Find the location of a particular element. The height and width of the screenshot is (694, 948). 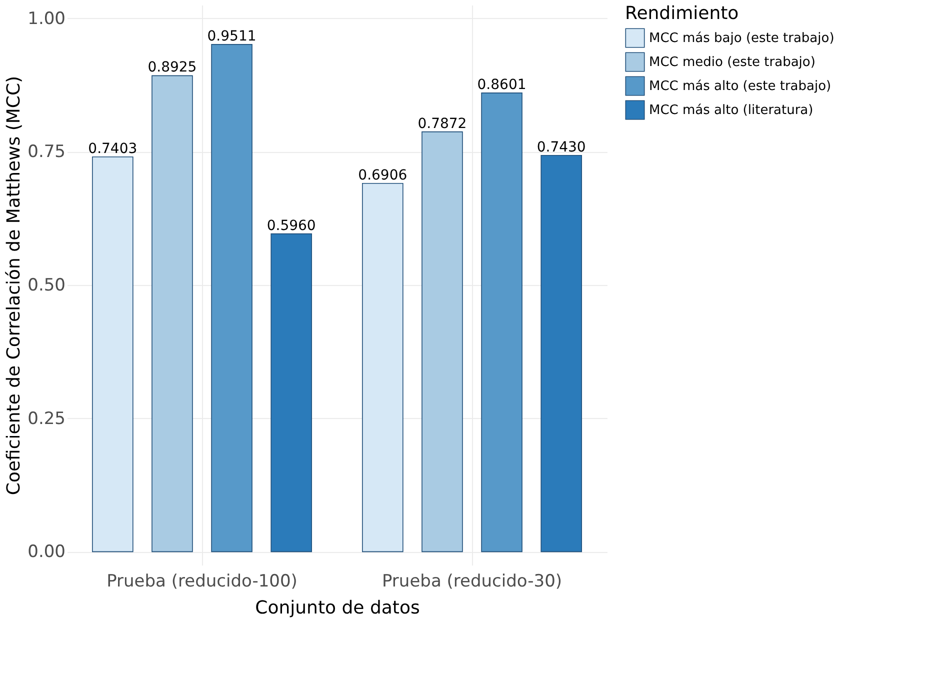

y-axis-title: Coeficiente de Correlación de Matthews (MCC) is located at coordinates (14, 286).